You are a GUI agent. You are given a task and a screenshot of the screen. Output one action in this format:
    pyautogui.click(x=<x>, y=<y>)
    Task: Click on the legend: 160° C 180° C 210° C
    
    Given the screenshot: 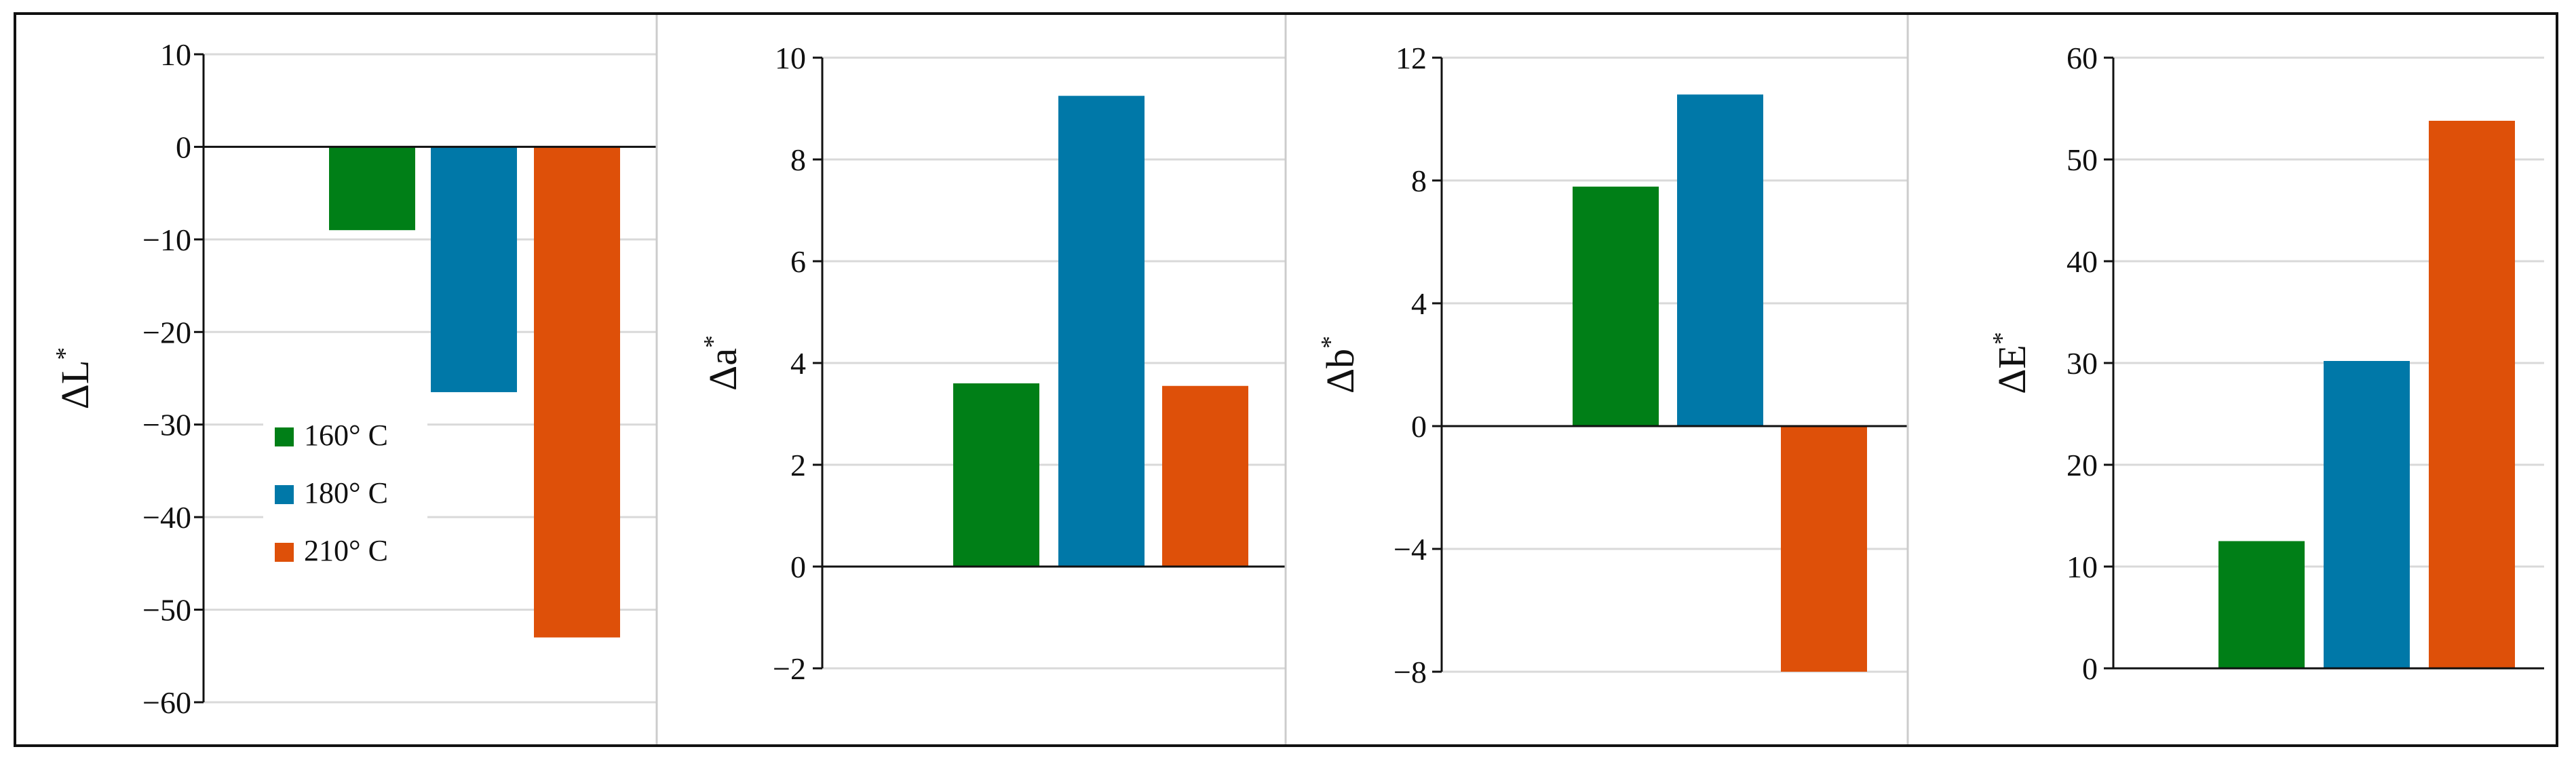 What is the action you would take?
    pyautogui.click(x=345, y=496)
    